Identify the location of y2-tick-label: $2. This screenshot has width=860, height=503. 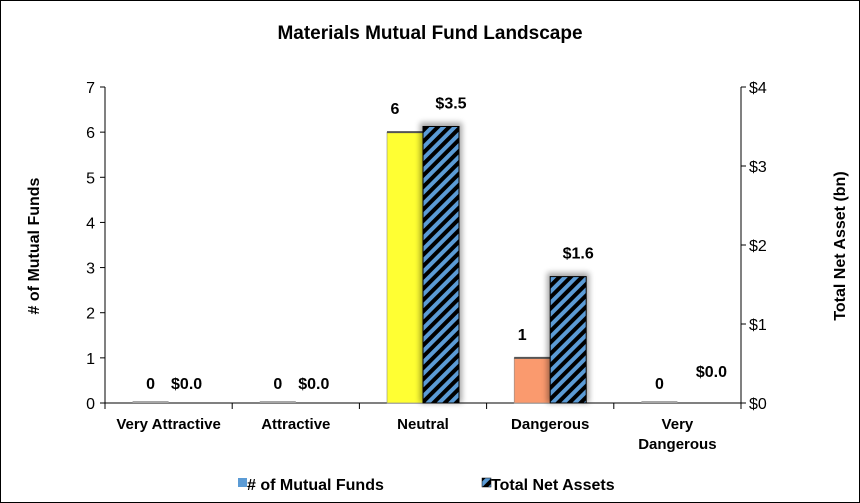
(758, 246).